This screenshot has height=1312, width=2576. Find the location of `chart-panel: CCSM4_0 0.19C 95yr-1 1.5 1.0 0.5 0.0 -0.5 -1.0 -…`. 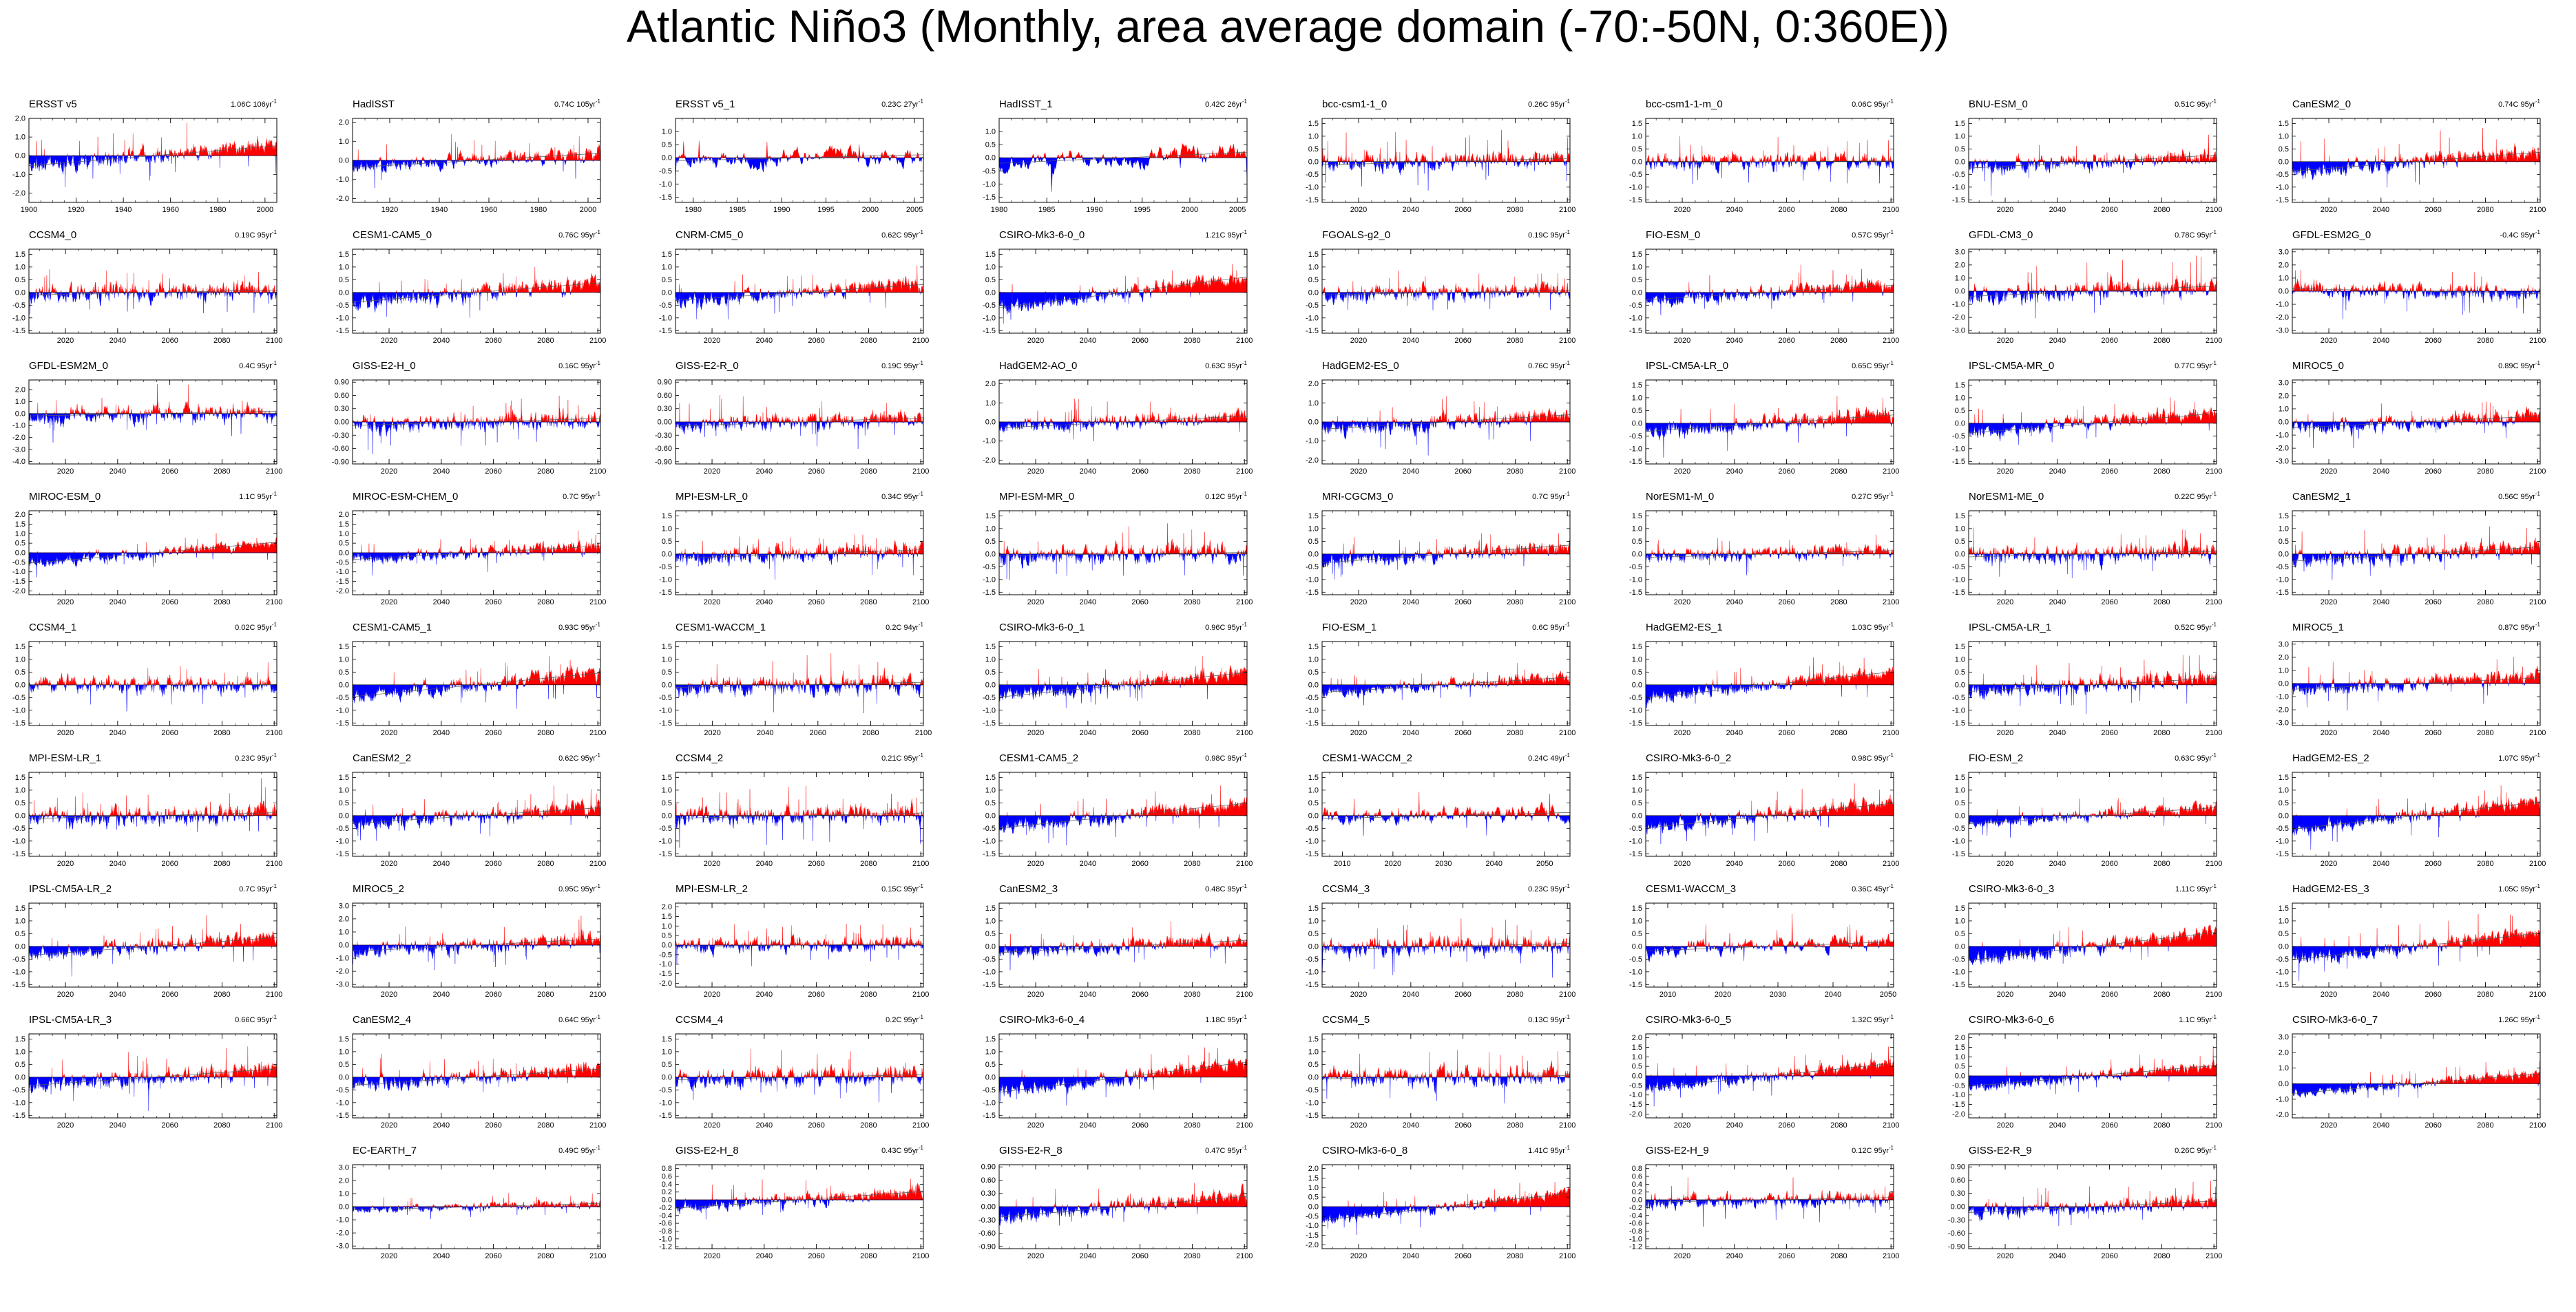

chart-panel: CCSM4_0 0.19C 95yr-1 1.5 1.0 0.5 0.0 -0.5 -1.0 -… is located at coordinates (147, 287).